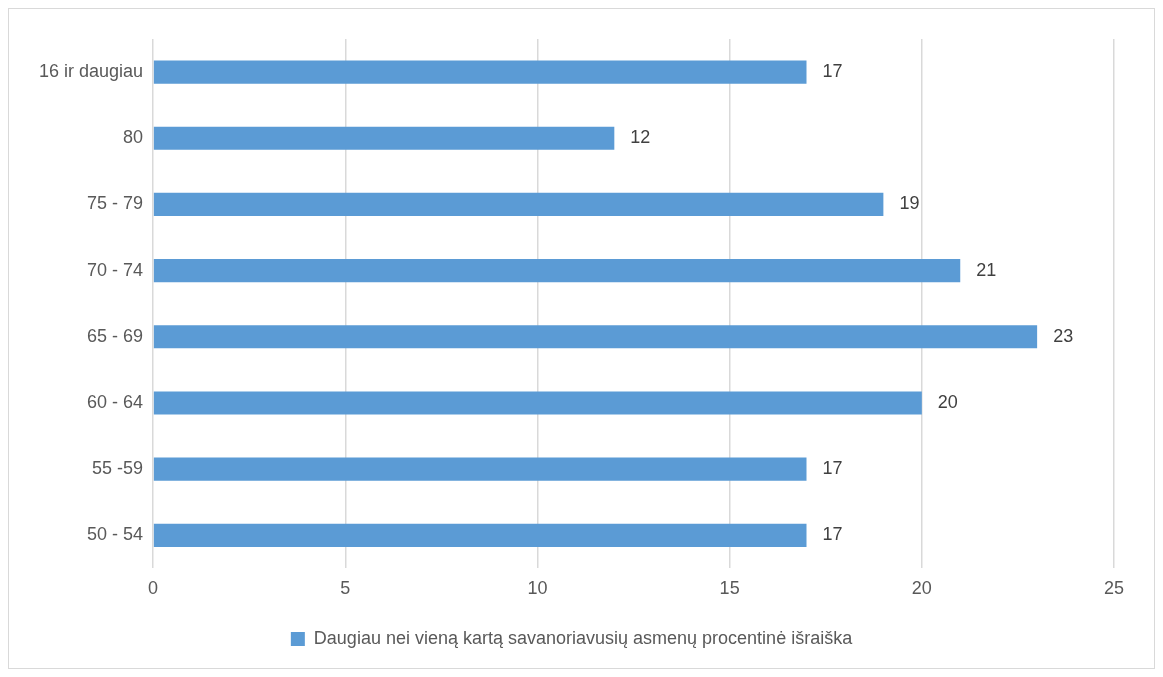  Describe the element at coordinates (133, 137) in the screenshot. I see `y-tick-label: 80` at that location.